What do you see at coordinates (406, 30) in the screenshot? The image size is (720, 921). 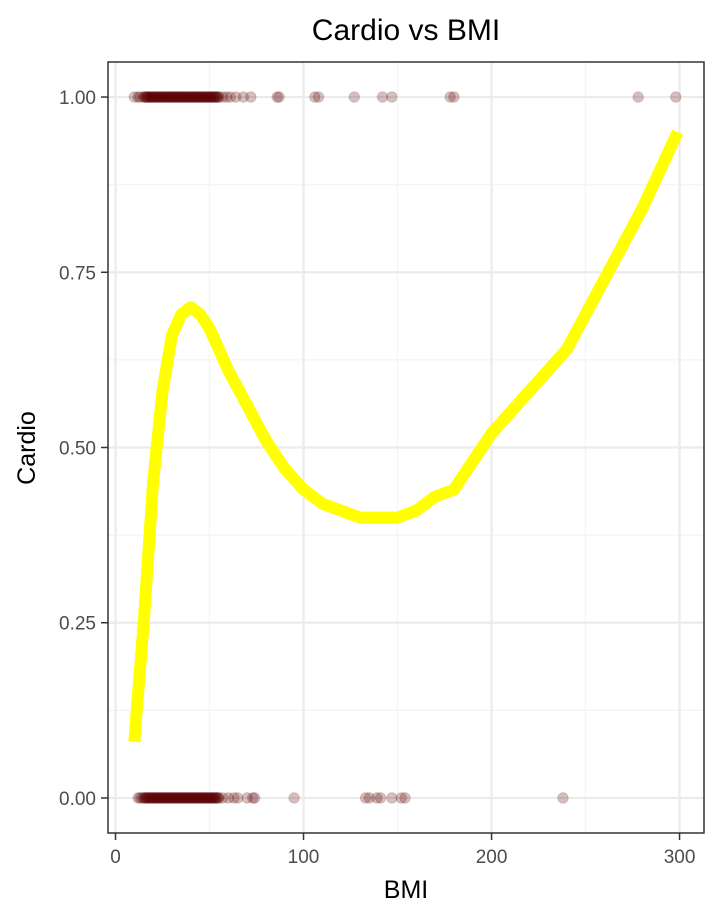 I see `chart-title: Cardio vs BMI` at bounding box center [406, 30].